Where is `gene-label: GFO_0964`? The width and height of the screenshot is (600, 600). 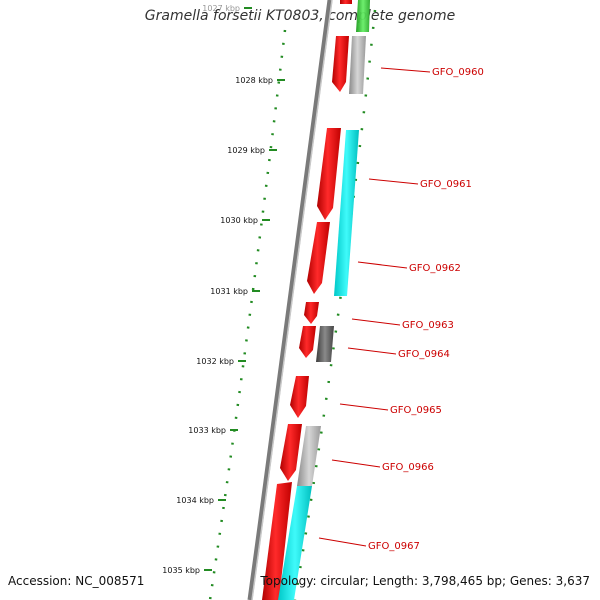 gene-label: GFO_0964 is located at coordinates (424, 354).